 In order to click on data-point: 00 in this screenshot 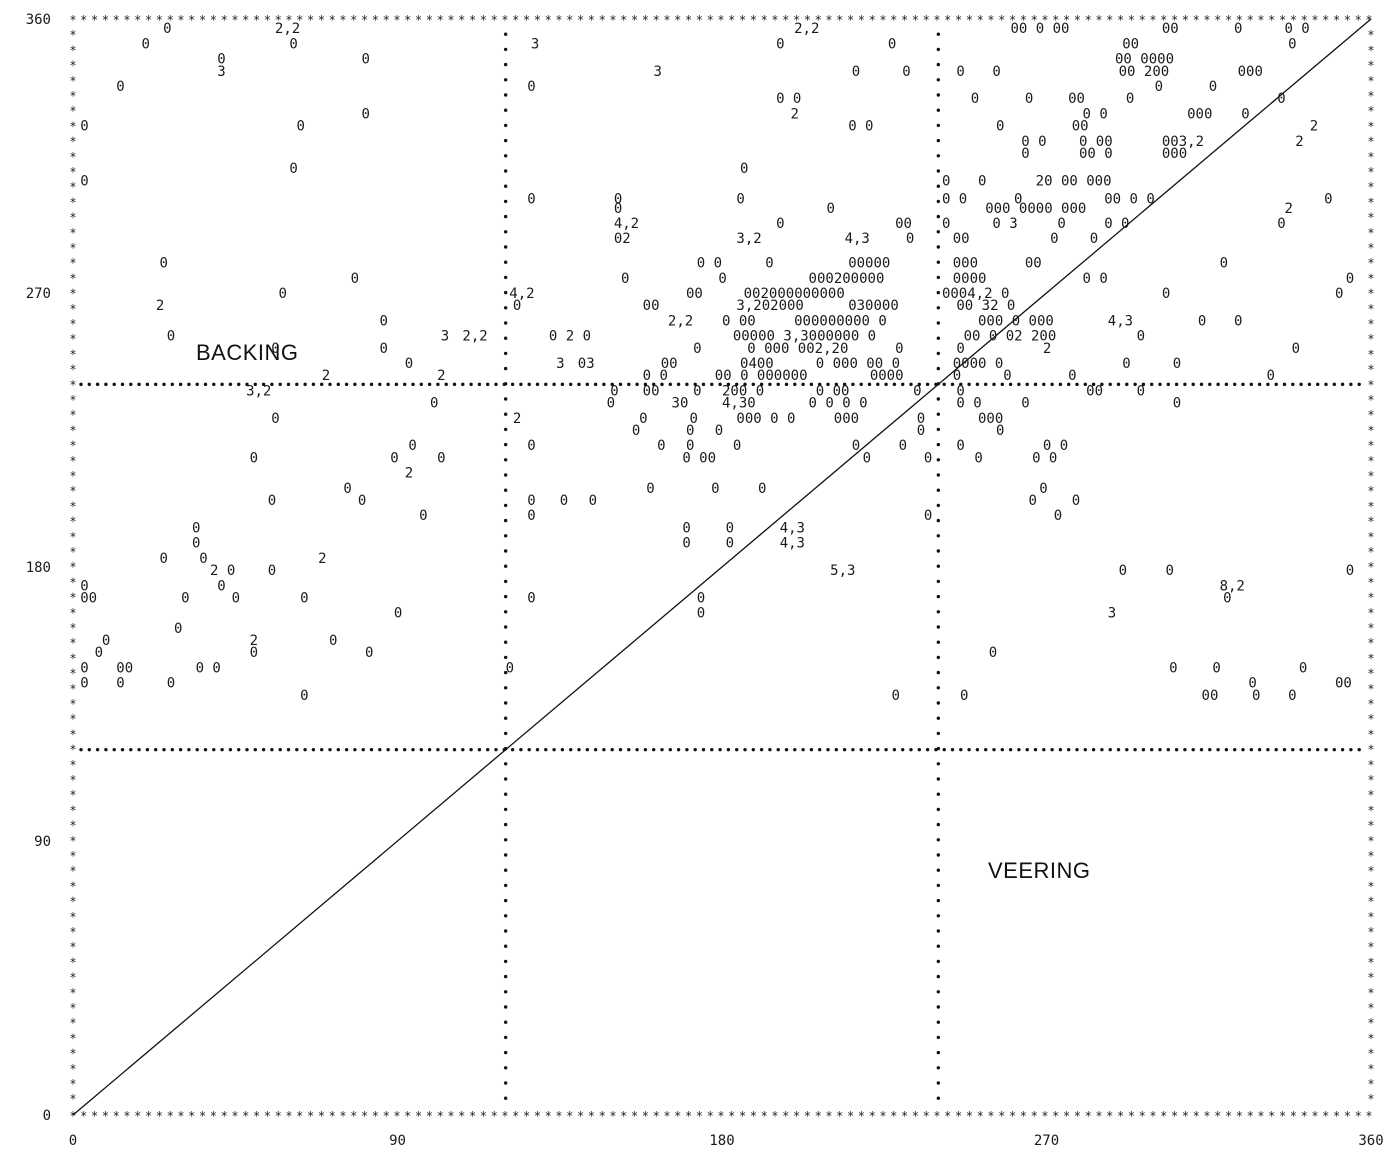, I will do `click(669, 364)`.